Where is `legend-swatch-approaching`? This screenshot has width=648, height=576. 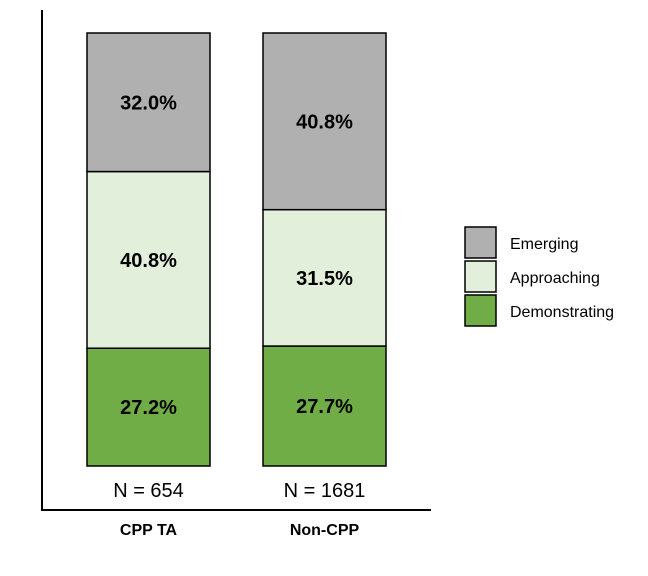
legend-swatch-approaching is located at coordinates (480, 276).